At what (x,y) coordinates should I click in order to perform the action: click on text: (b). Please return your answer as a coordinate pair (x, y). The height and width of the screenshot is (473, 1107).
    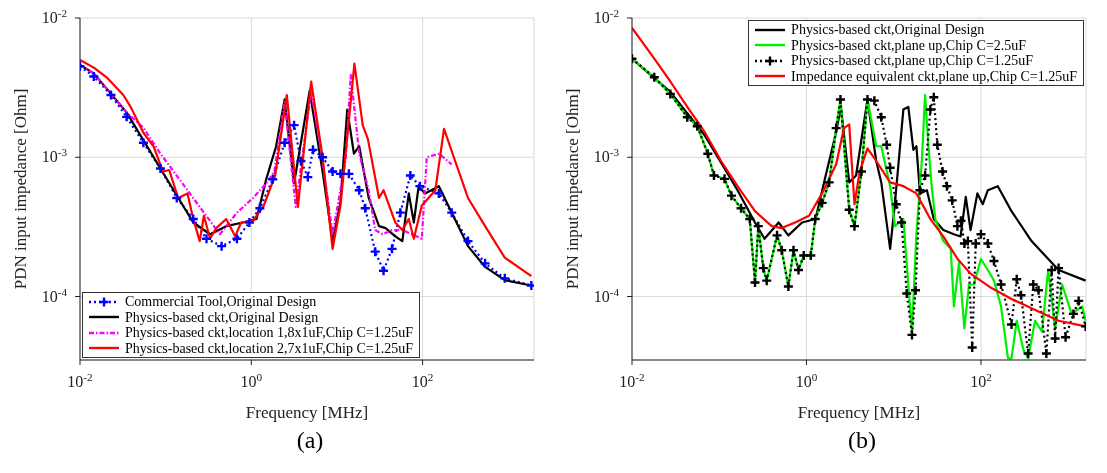
    Looking at the image, I should click on (862, 440).